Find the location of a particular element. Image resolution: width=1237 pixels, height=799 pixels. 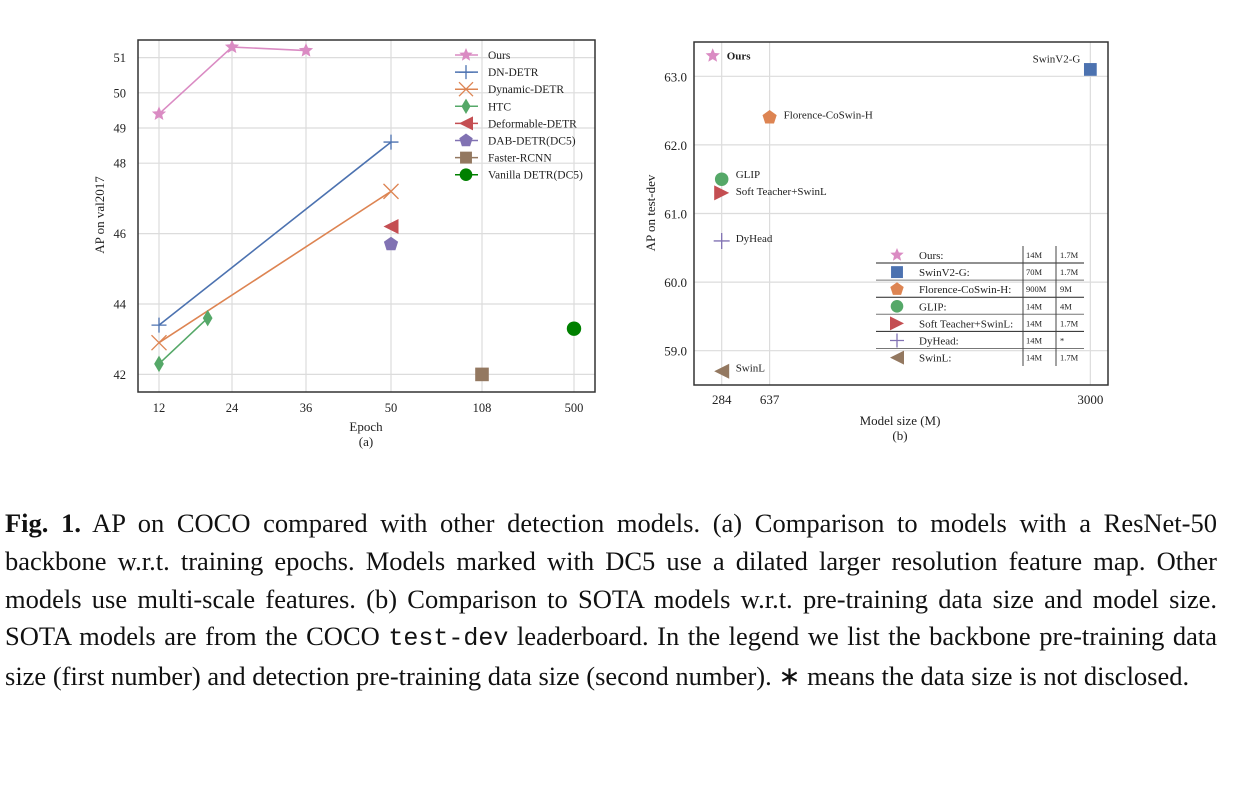

y-tick-label: 60.0 is located at coordinates (675, 282).